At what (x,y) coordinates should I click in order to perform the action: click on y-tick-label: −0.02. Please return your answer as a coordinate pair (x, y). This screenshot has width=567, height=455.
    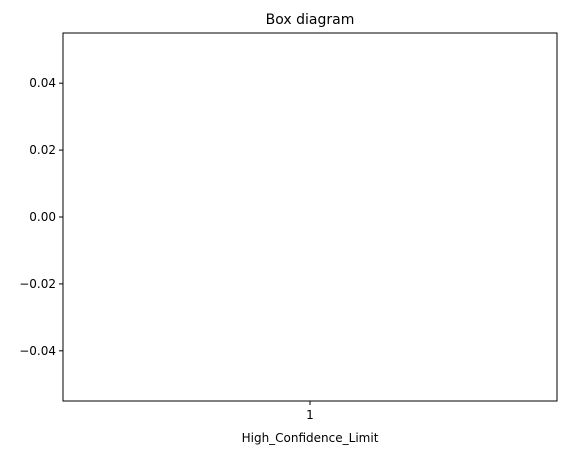
    Looking at the image, I should click on (37, 284).